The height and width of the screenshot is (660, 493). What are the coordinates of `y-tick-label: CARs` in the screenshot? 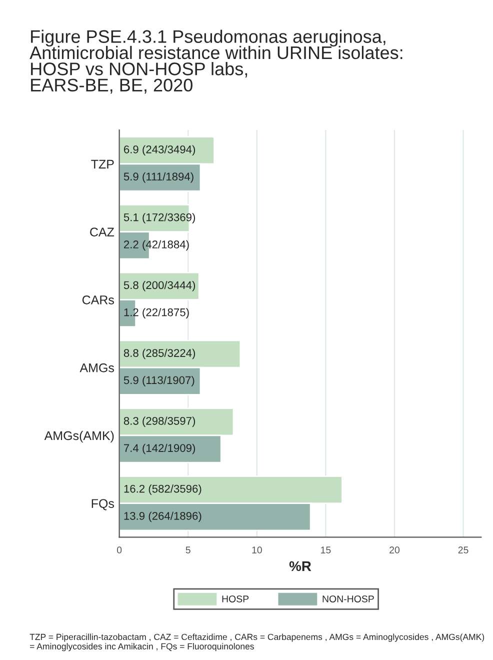 It's located at (98, 299).